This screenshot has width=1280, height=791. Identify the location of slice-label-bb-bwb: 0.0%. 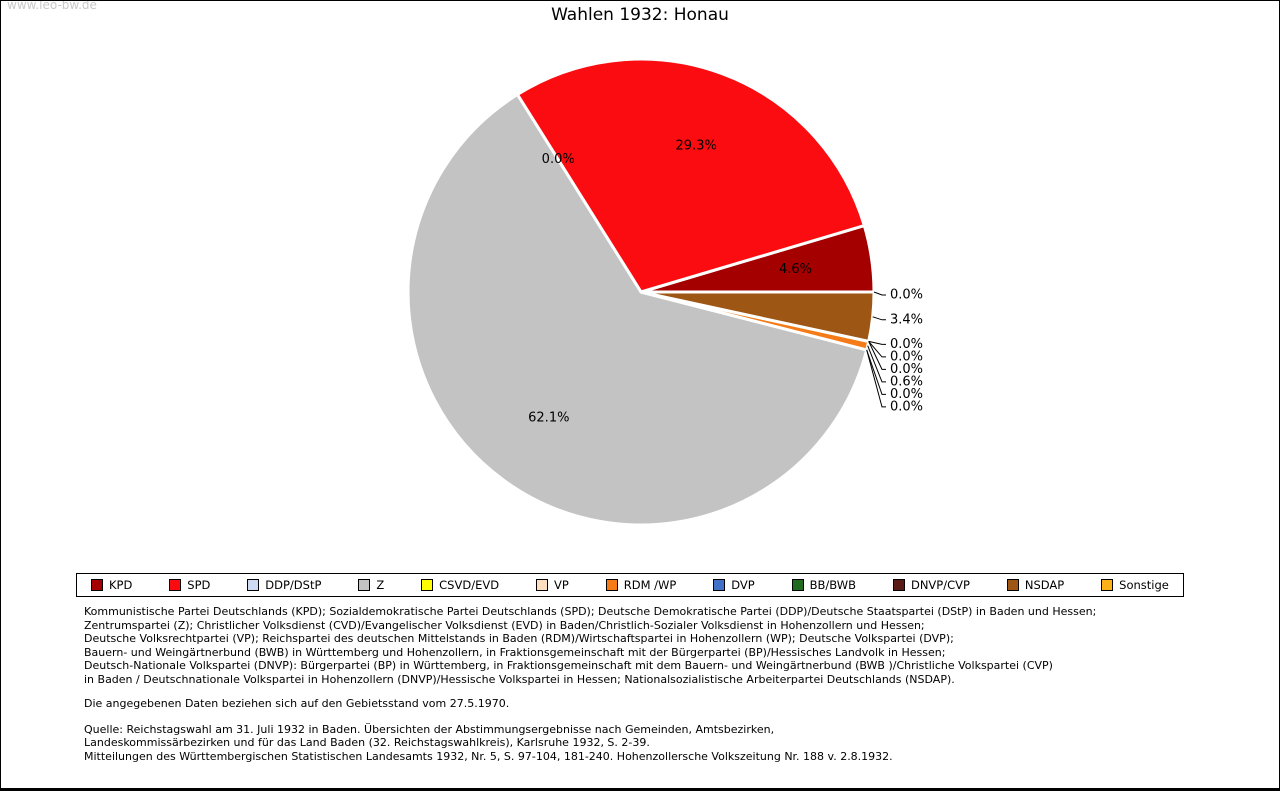
(906, 356).